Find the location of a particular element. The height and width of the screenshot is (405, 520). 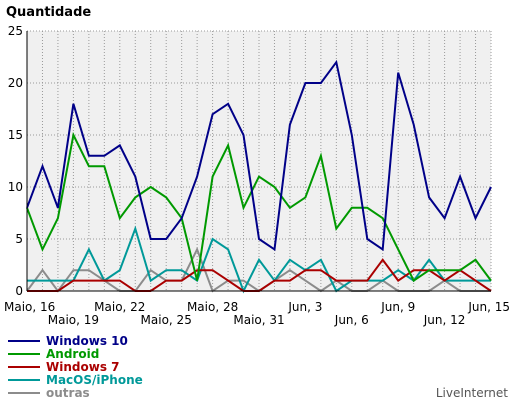

x-tick-label: Maio, 22 is located at coordinates (119, 307).